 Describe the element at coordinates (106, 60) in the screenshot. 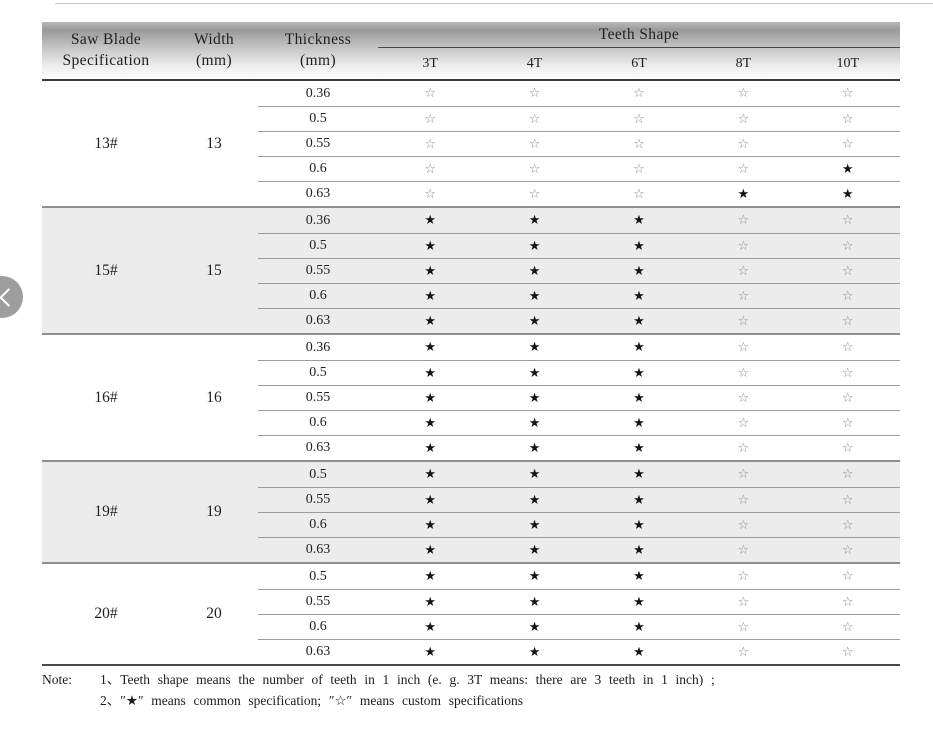

I see `header-spec-line2: Specification` at that location.